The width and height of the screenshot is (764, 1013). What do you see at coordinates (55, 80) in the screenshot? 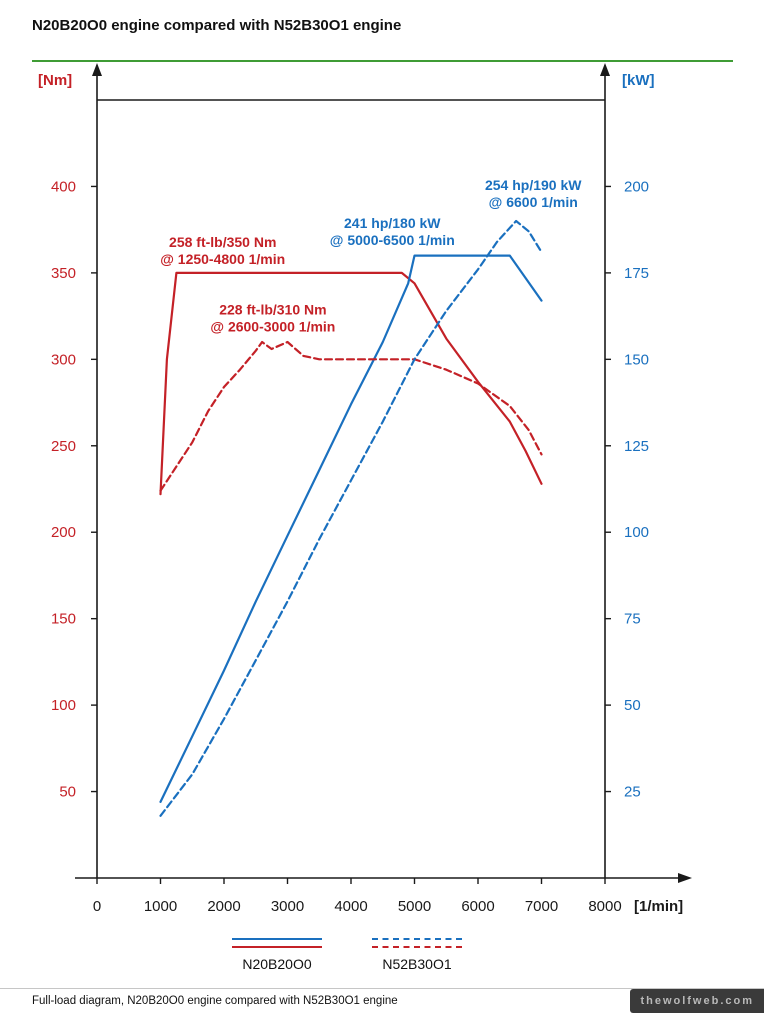
I see `left-axis-unit-label: [Nm]` at bounding box center [55, 80].